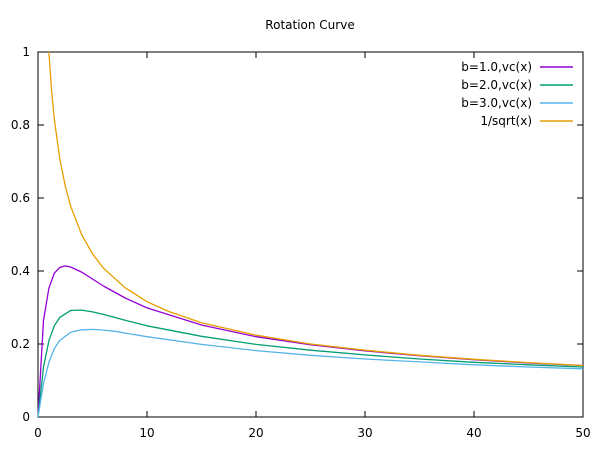 The width and height of the screenshot is (600, 454). I want to click on legend-label: 1/sqrt(x), so click(506, 121).